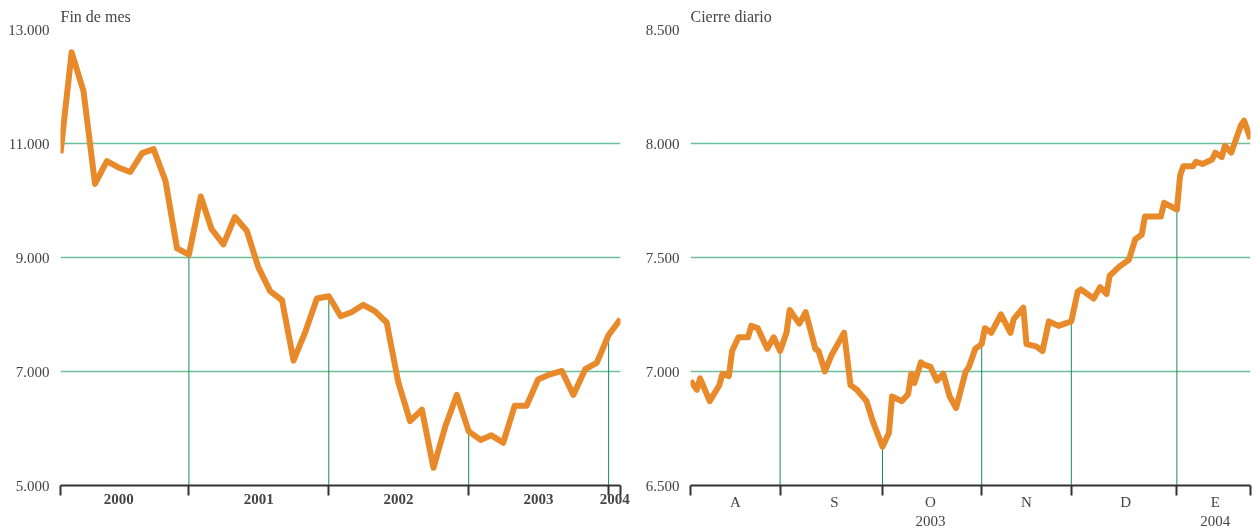 Image resolution: width=1260 pixels, height=531 pixels. I want to click on x-tick-label: N, so click(1027, 501).